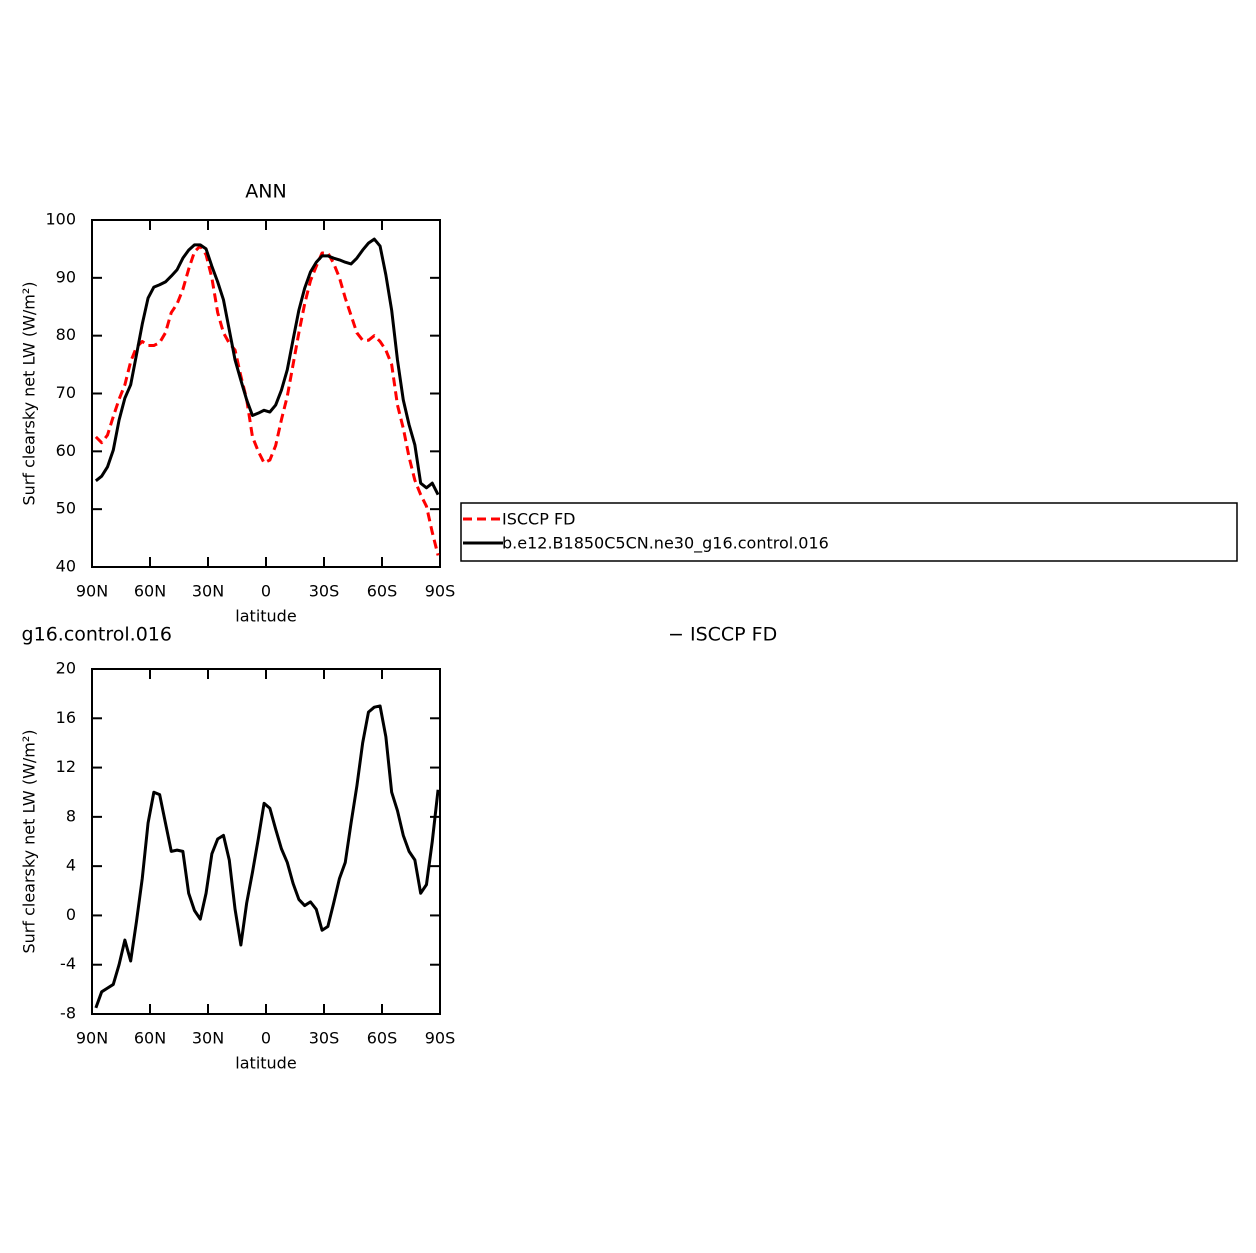 The width and height of the screenshot is (1256, 1253). What do you see at coordinates (97, 635) in the screenshot?
I see `chart-title: g16.control.016` at bounding box center [97, 635].